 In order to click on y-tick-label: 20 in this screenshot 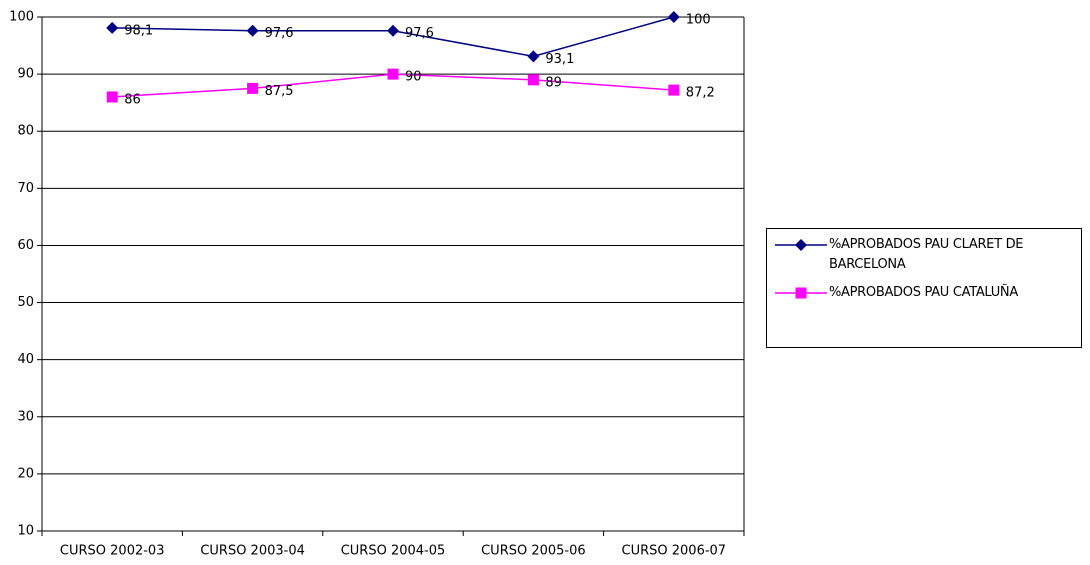, I will do `click(25, 473)`.